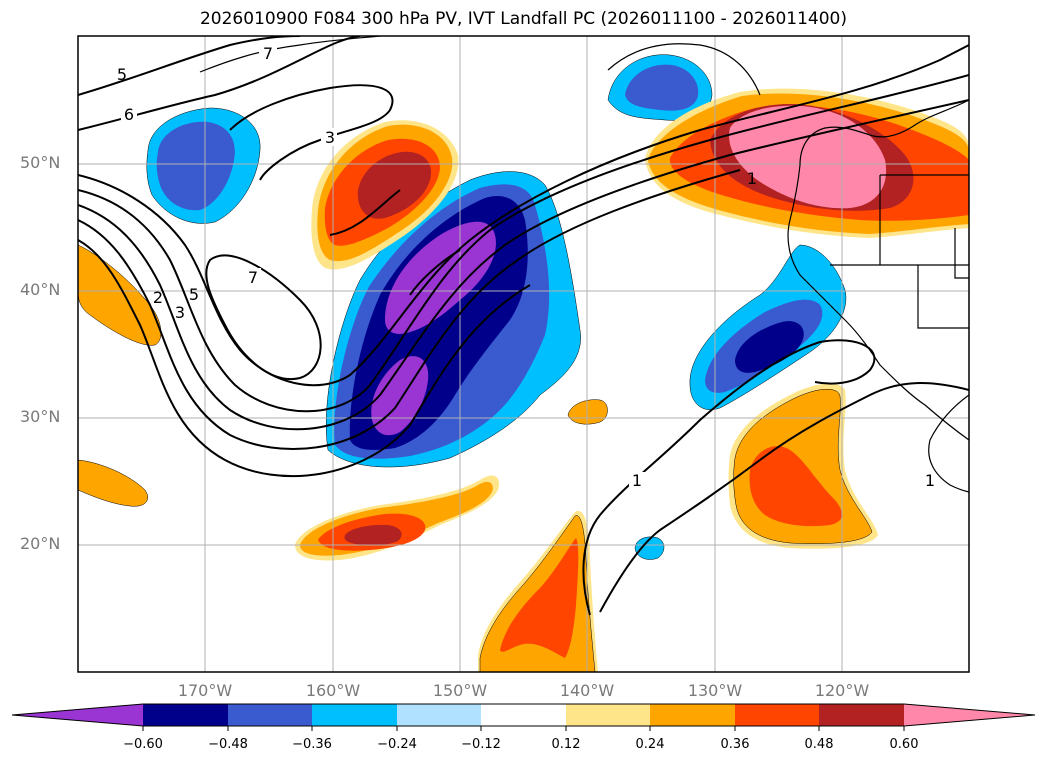 This screenshot has height=765, width=1047. I want to click on pos-region-hawaii-core, so click(373, 535).